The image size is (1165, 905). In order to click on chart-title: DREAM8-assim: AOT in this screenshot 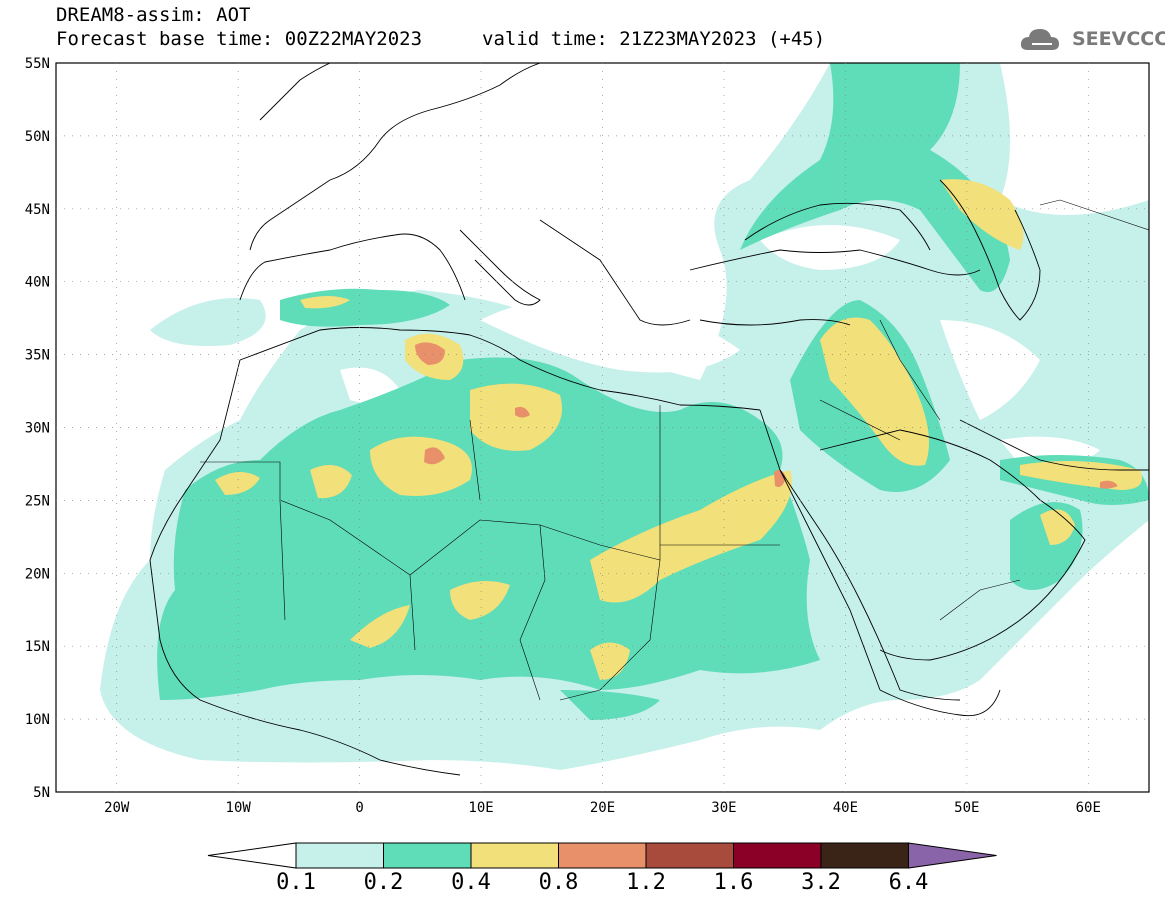, I will do `click(153, 15)`.